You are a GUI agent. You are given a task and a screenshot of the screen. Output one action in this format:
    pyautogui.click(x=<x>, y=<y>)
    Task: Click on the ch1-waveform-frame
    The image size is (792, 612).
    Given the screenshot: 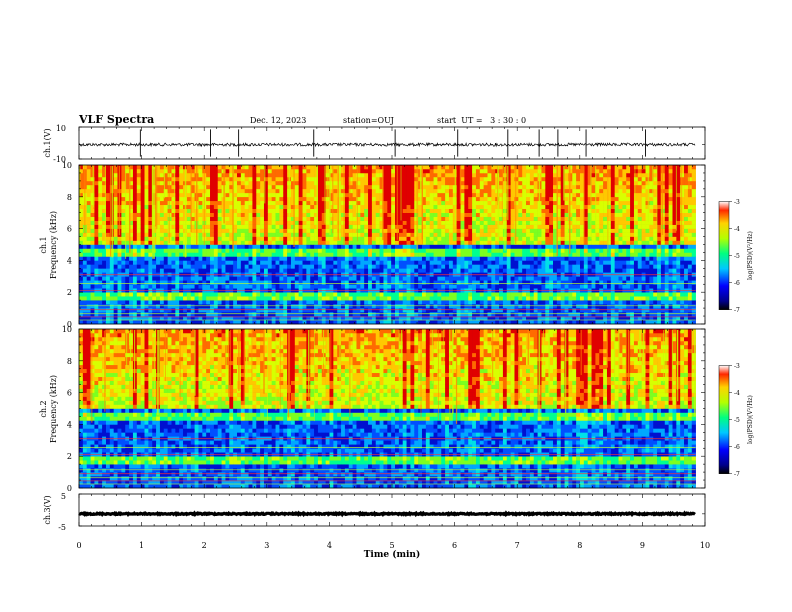 What is the action you would take?
    pyautogui.click(x=392, y=143)
    